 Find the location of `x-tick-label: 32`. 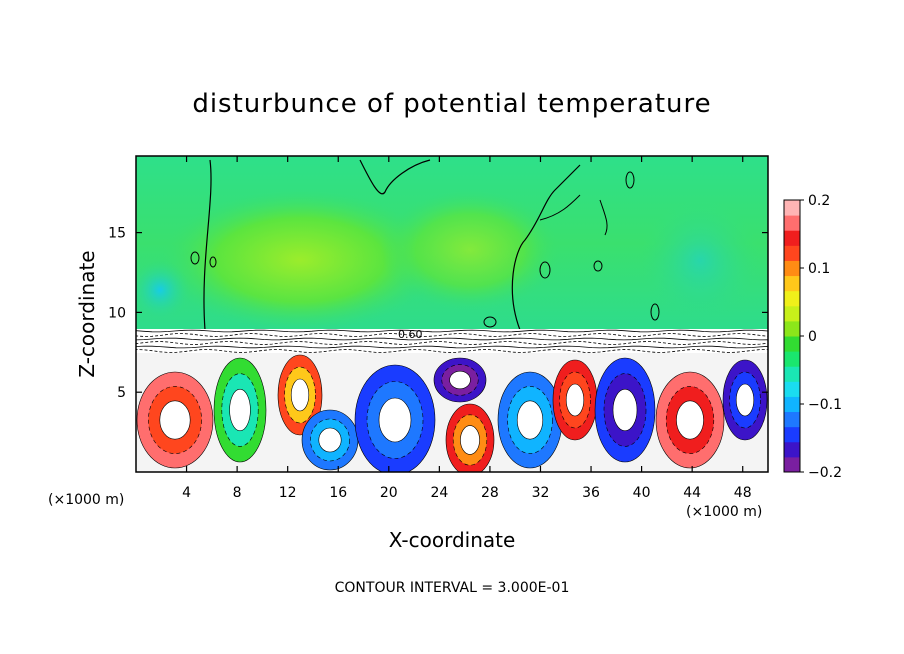

x-tick-label: 32 is located at coordinates (541, 493).